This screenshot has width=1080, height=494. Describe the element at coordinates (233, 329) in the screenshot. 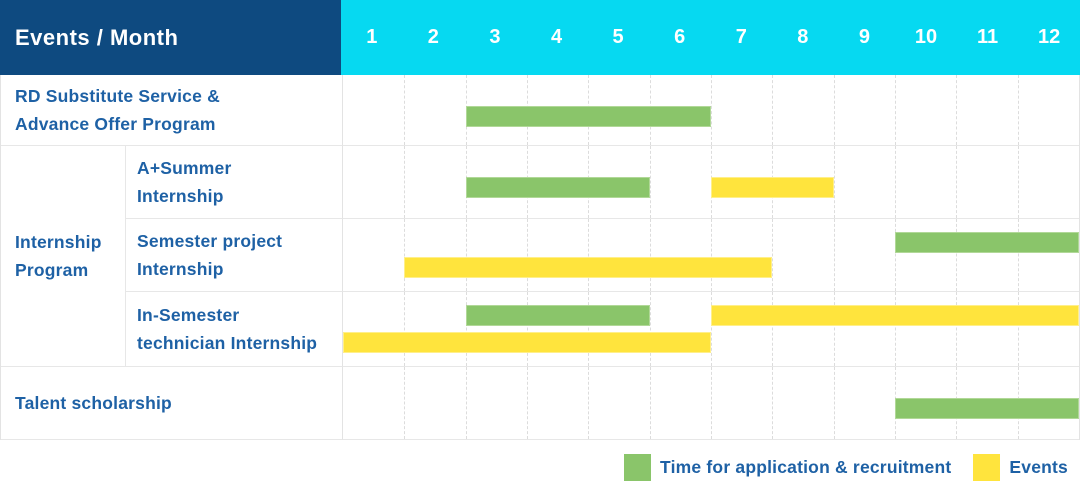

I see `row-label-in-semester: In-Semester technician Internship` at that location.